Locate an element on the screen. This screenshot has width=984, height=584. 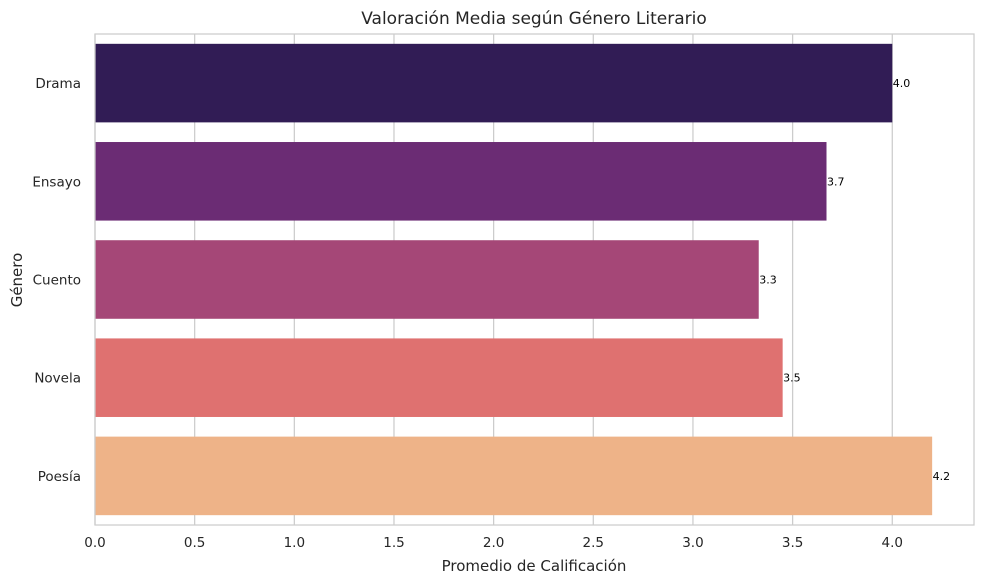
bar-drama is located at coordinates (494, 83).